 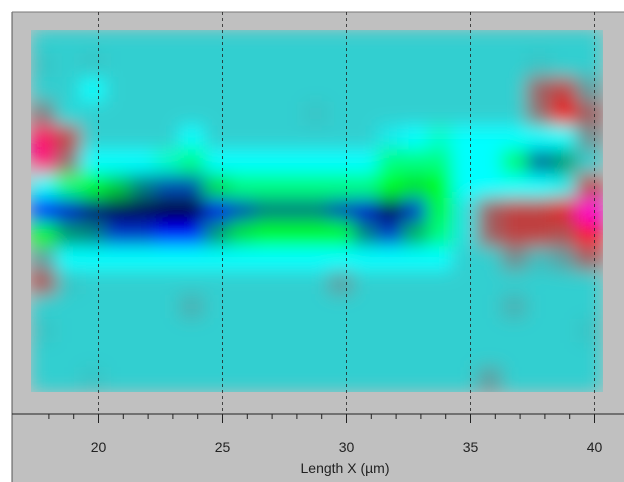 I want to click on x-tick-label: 40, so click(x=595, y=447).